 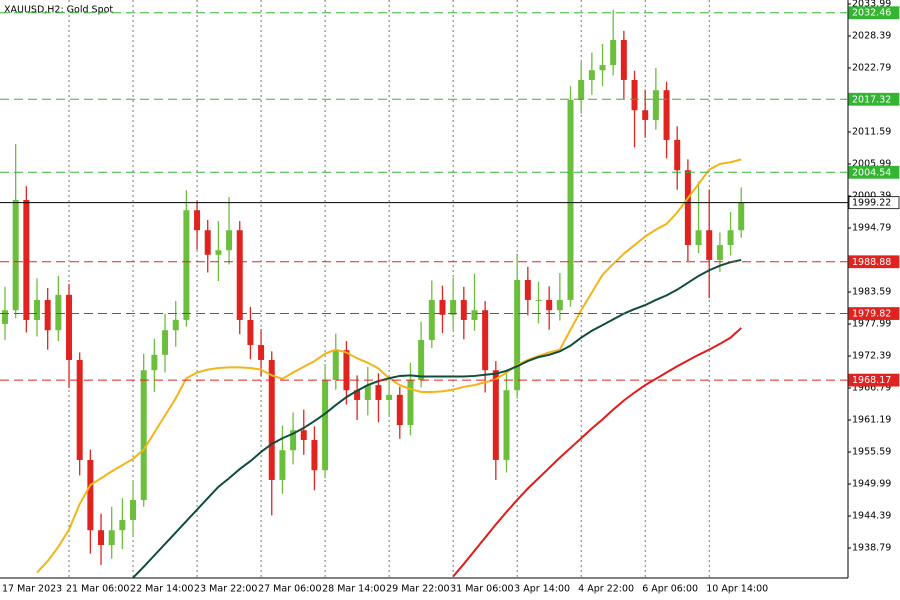 What do you see at coordinates (417, 589) in the screenshot?
I see `x-tick-label: 29 Mar 22:00` at bounding box center [417, 589].